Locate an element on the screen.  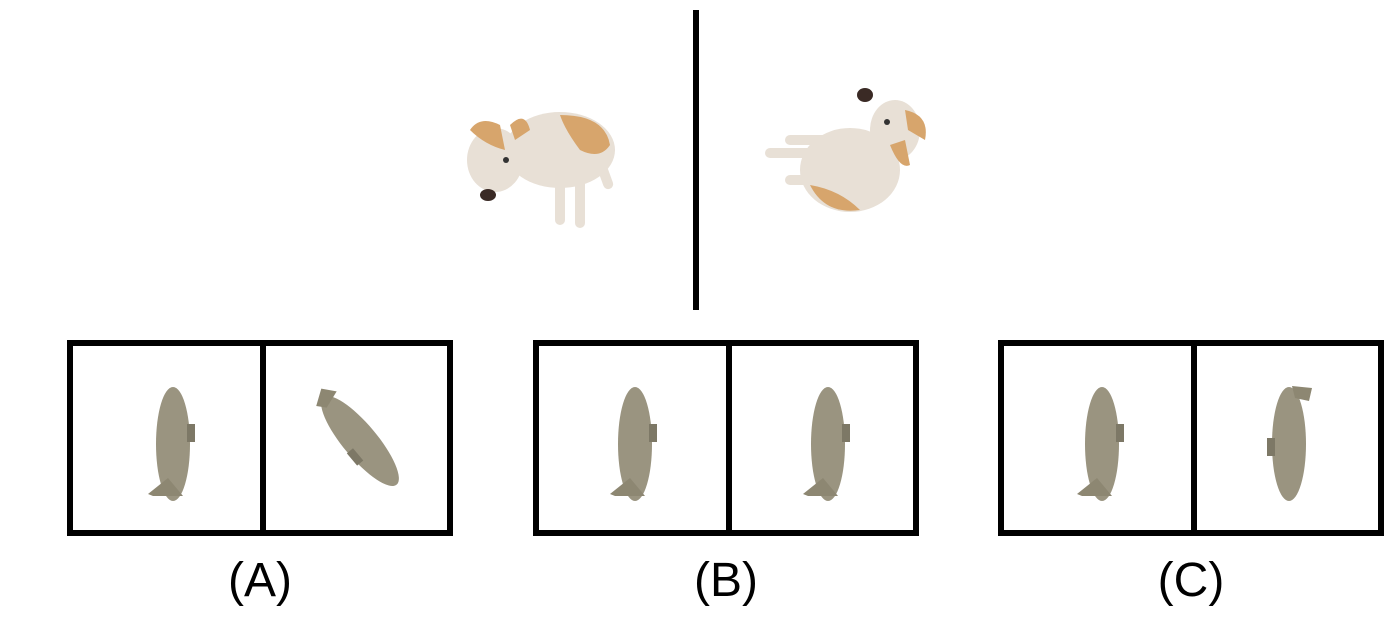
reference-dog-right-image is located at coordinates (845, 150).